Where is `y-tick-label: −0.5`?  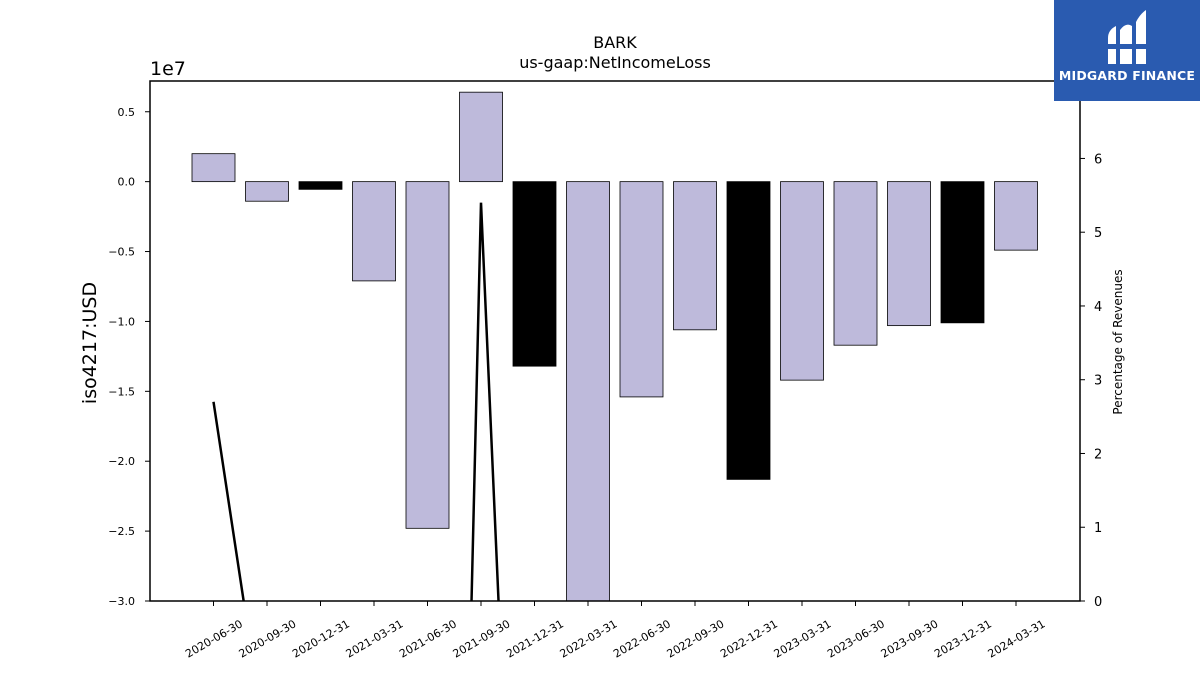 y-tick-label: −0.5 is located at coordinates (121, 252).